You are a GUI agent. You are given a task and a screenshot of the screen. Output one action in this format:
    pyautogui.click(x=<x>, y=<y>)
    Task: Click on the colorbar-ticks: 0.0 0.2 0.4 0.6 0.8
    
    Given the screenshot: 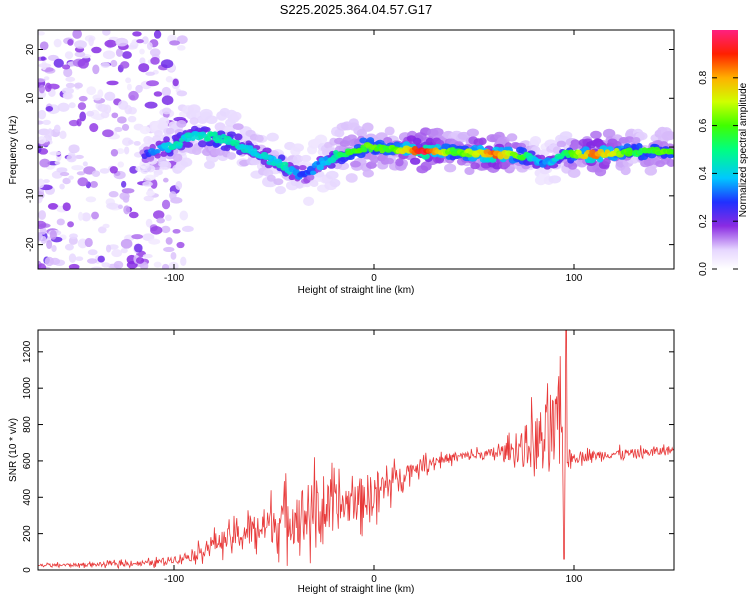 What is the action you would take?
    pyautogui.click(x=718, y=173)
    